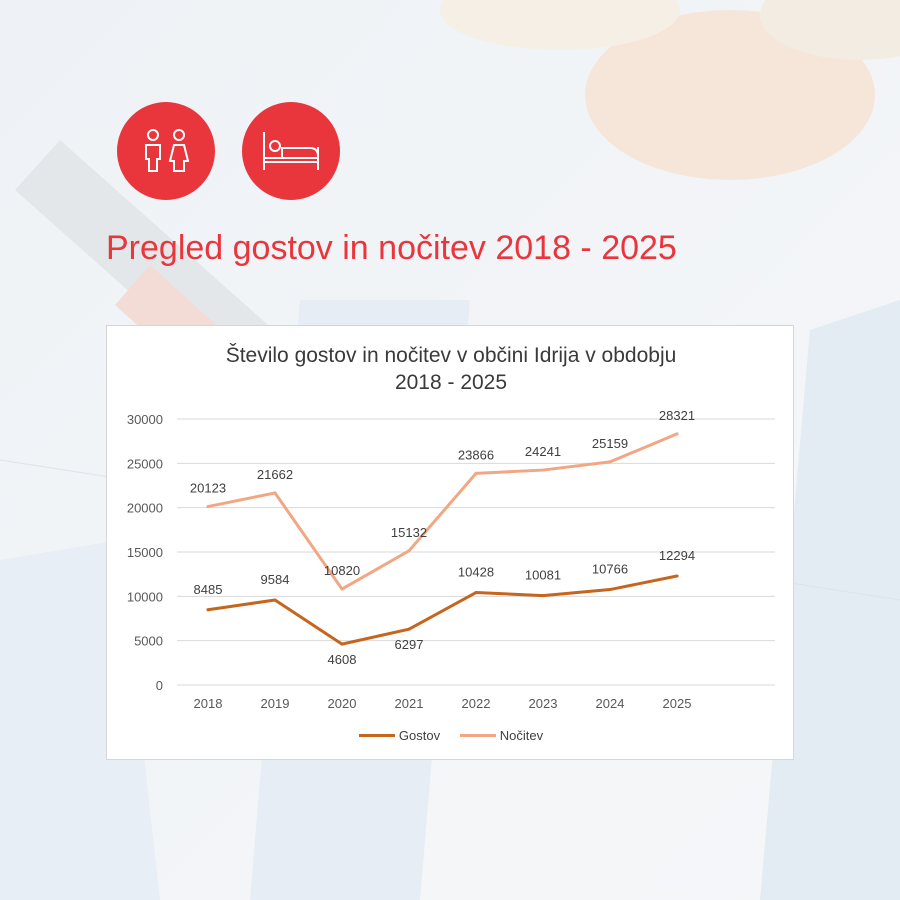 The height and width of the screenshot is (900, 900). Describe the element at coordinates (148, 641) in the screenshot. I see `y-tick-label: 5000` at that location.